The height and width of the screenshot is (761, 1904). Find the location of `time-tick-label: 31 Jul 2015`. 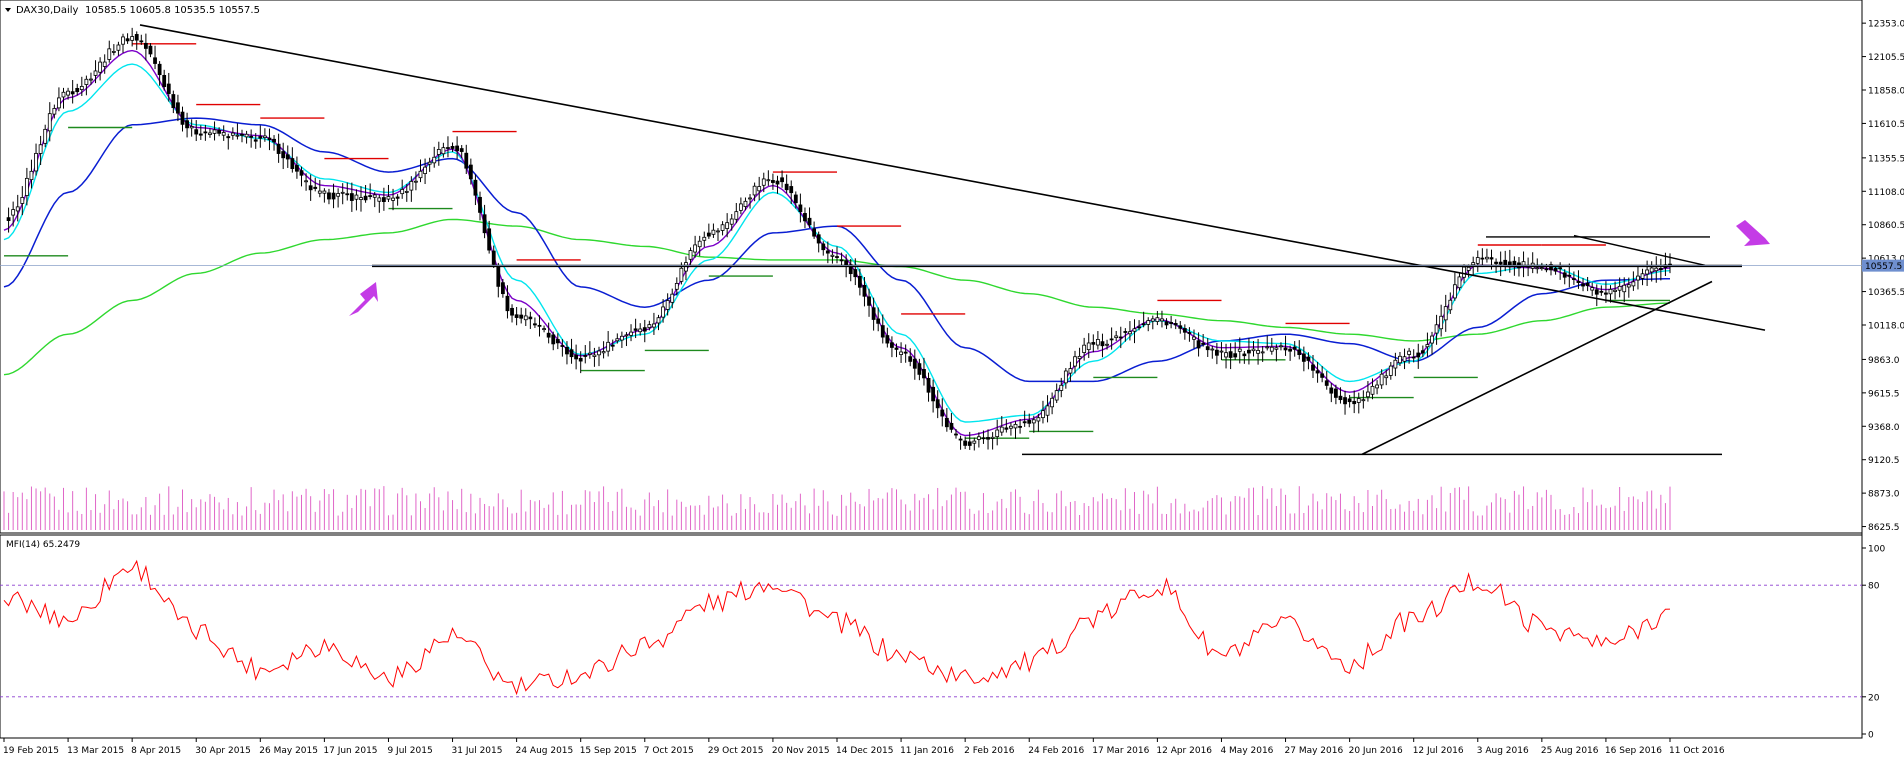

time-tick-label: 31 Jul 2015 is located at coordinates (477, 751).